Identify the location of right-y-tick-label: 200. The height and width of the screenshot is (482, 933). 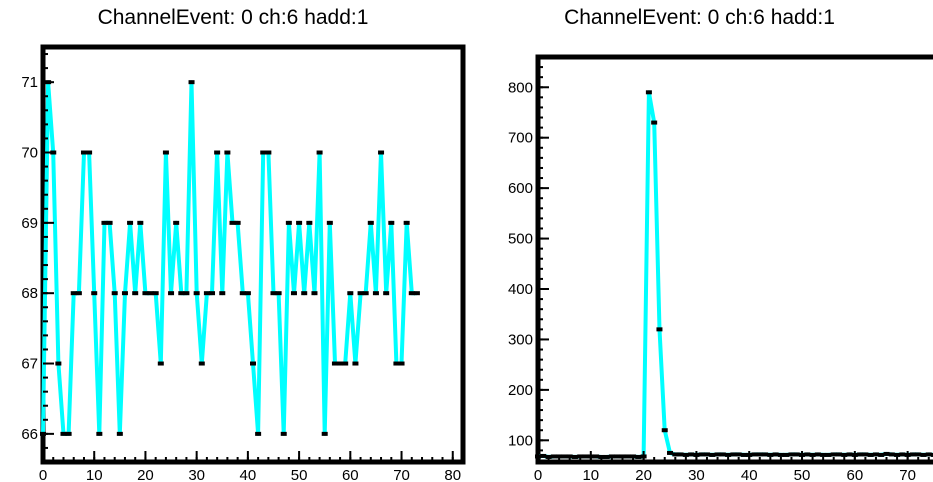
(520, 390).